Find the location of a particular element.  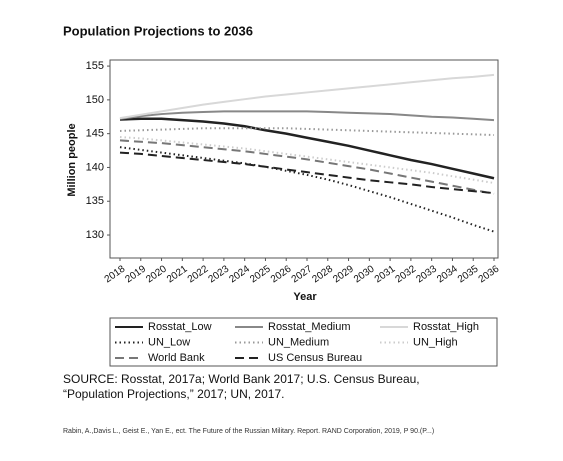

y-tick-label: 145 is located at coordinates (95, 134).